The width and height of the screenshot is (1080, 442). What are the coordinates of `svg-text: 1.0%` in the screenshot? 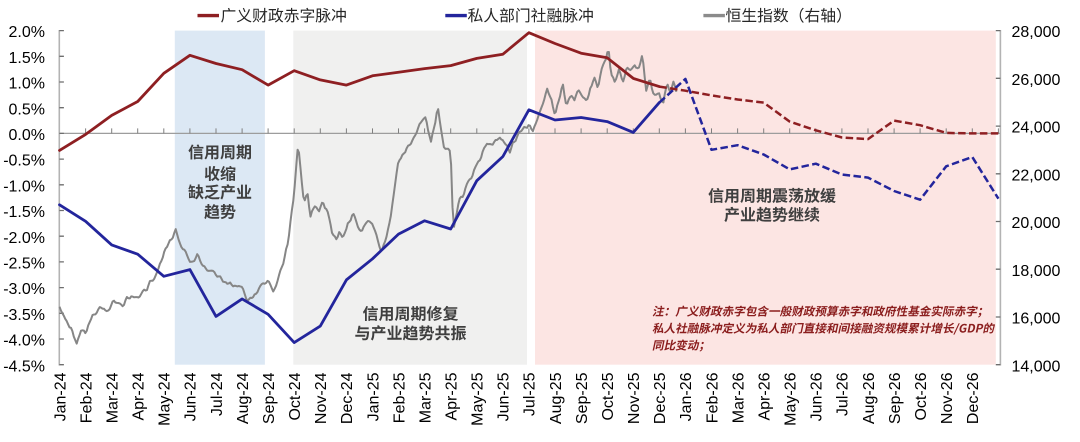 It's located at (27, 84).